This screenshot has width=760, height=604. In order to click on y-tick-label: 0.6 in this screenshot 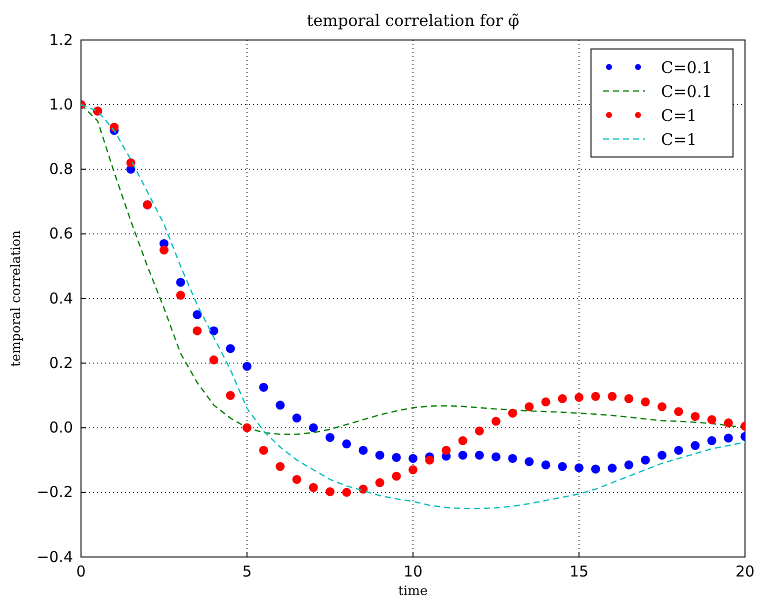, I will do `click(61, 233)`.